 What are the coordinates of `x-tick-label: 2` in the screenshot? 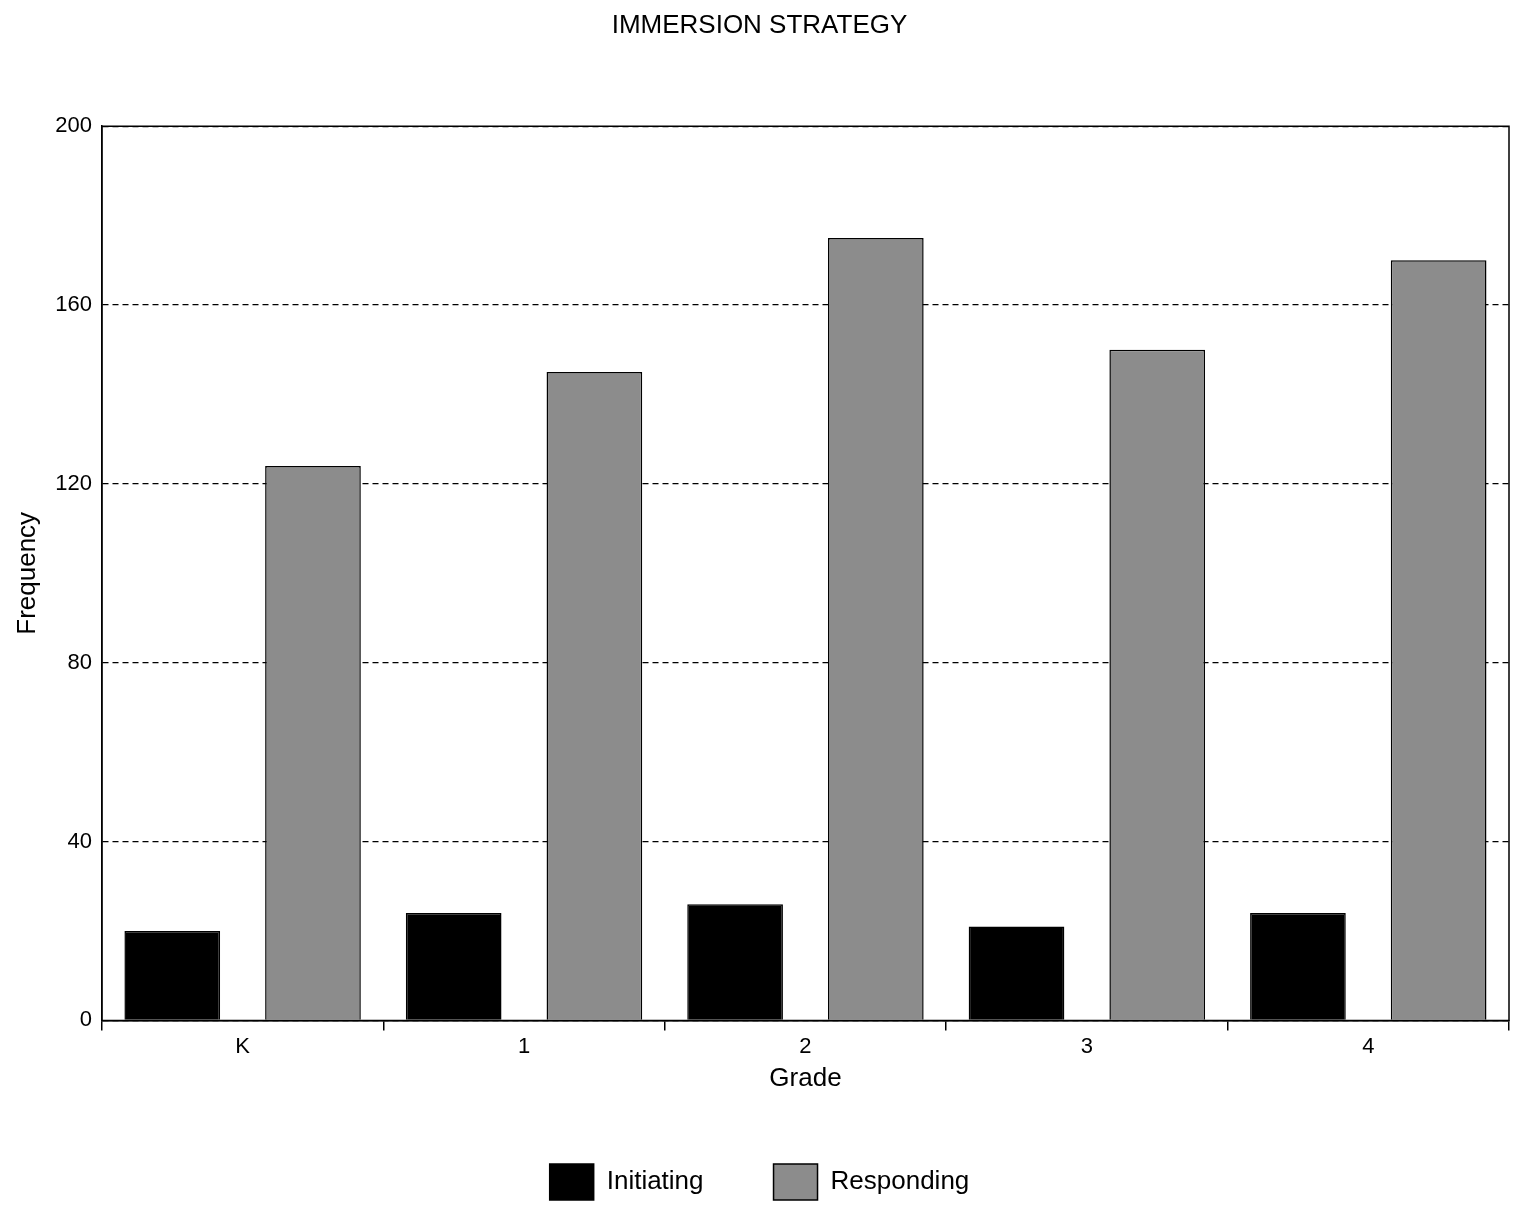 It's located at (805, 1045).